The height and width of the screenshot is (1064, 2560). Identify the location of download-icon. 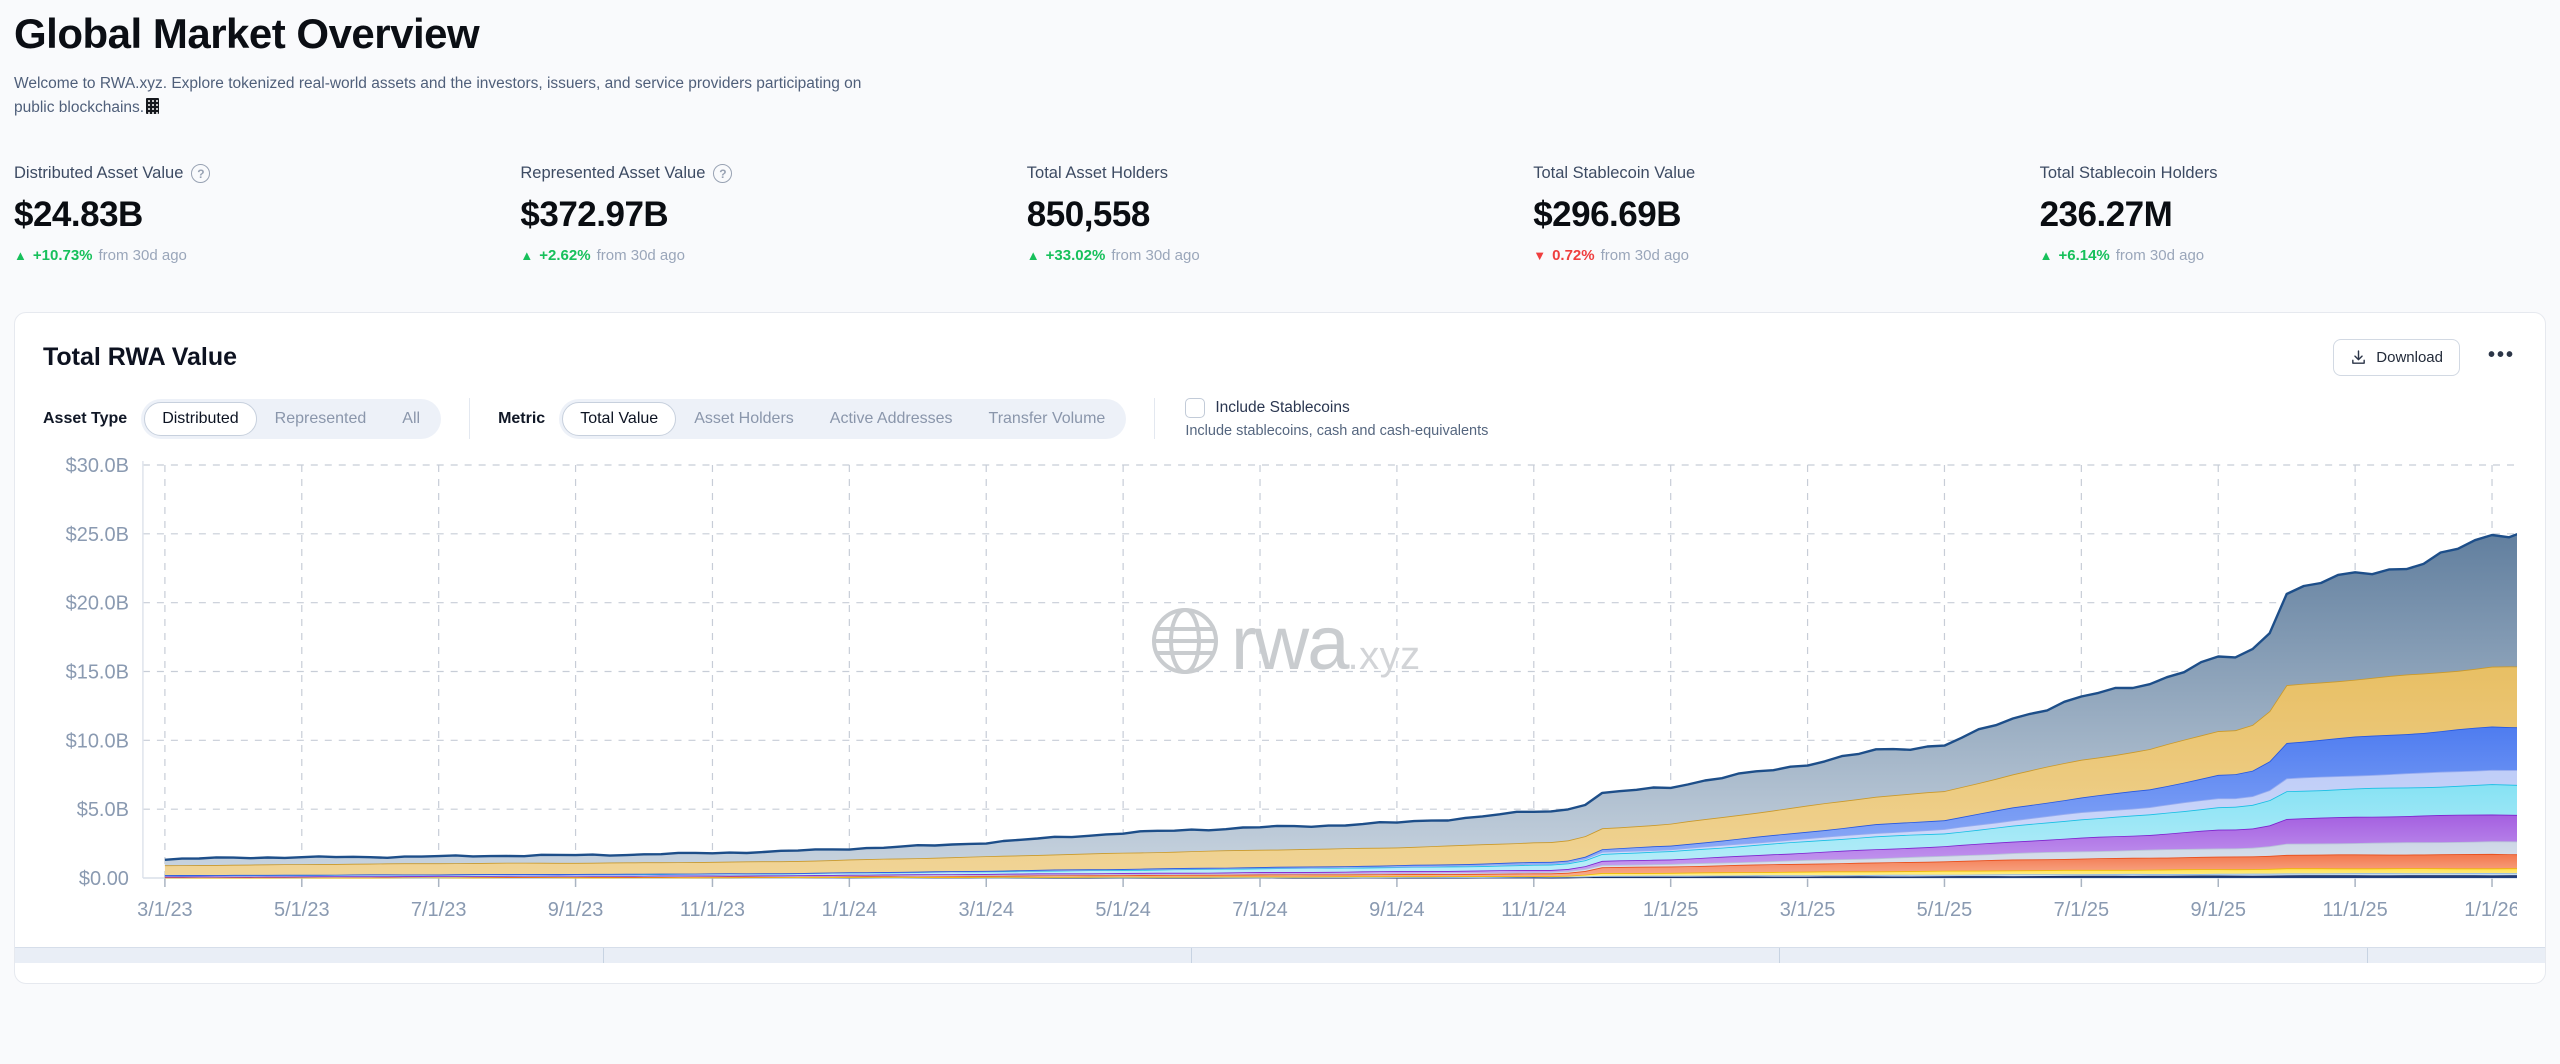
(2358, 357).